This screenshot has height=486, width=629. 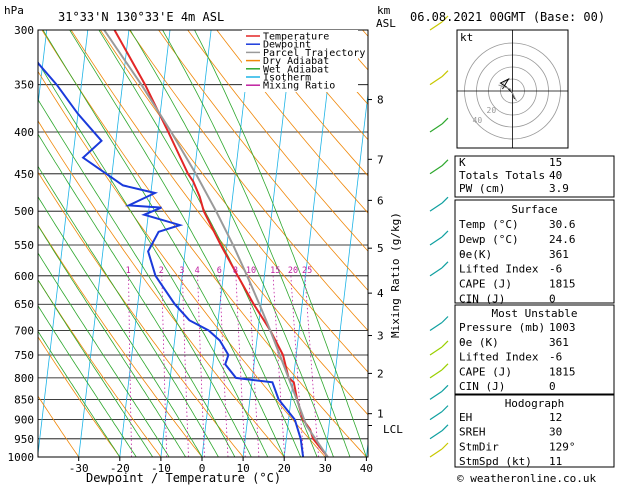 What do you see at coordinates (24, 355) in the screenshot?
I see `pressure-tick-label: 750` at bounding box center [24, 355].